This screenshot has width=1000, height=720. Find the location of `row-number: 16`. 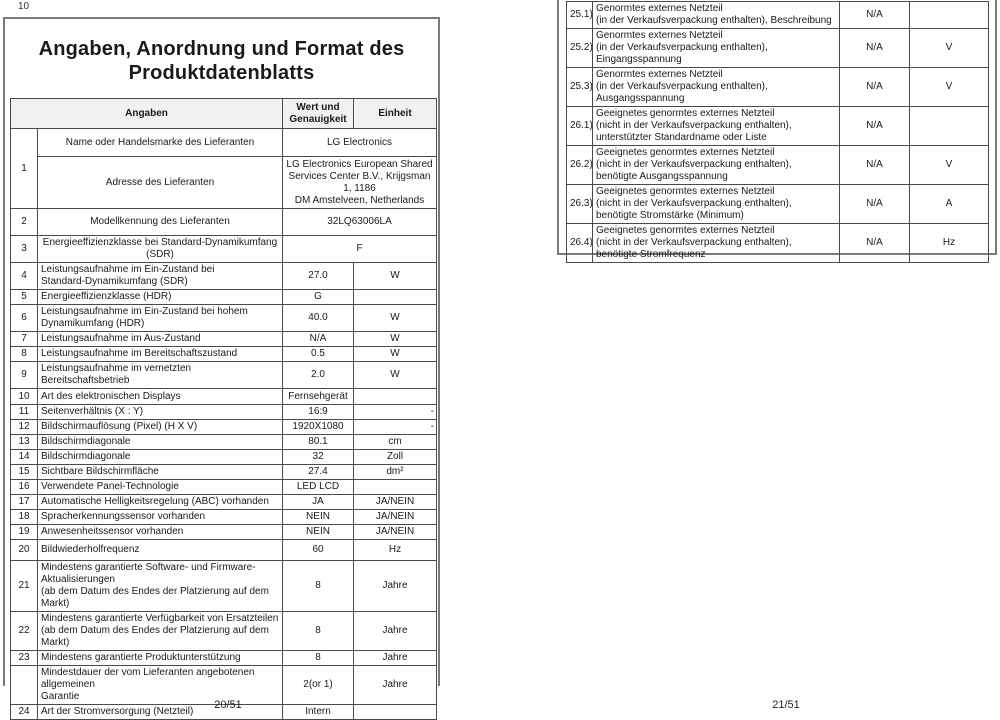

row-number: 16 is located at coordinates (24, 487).